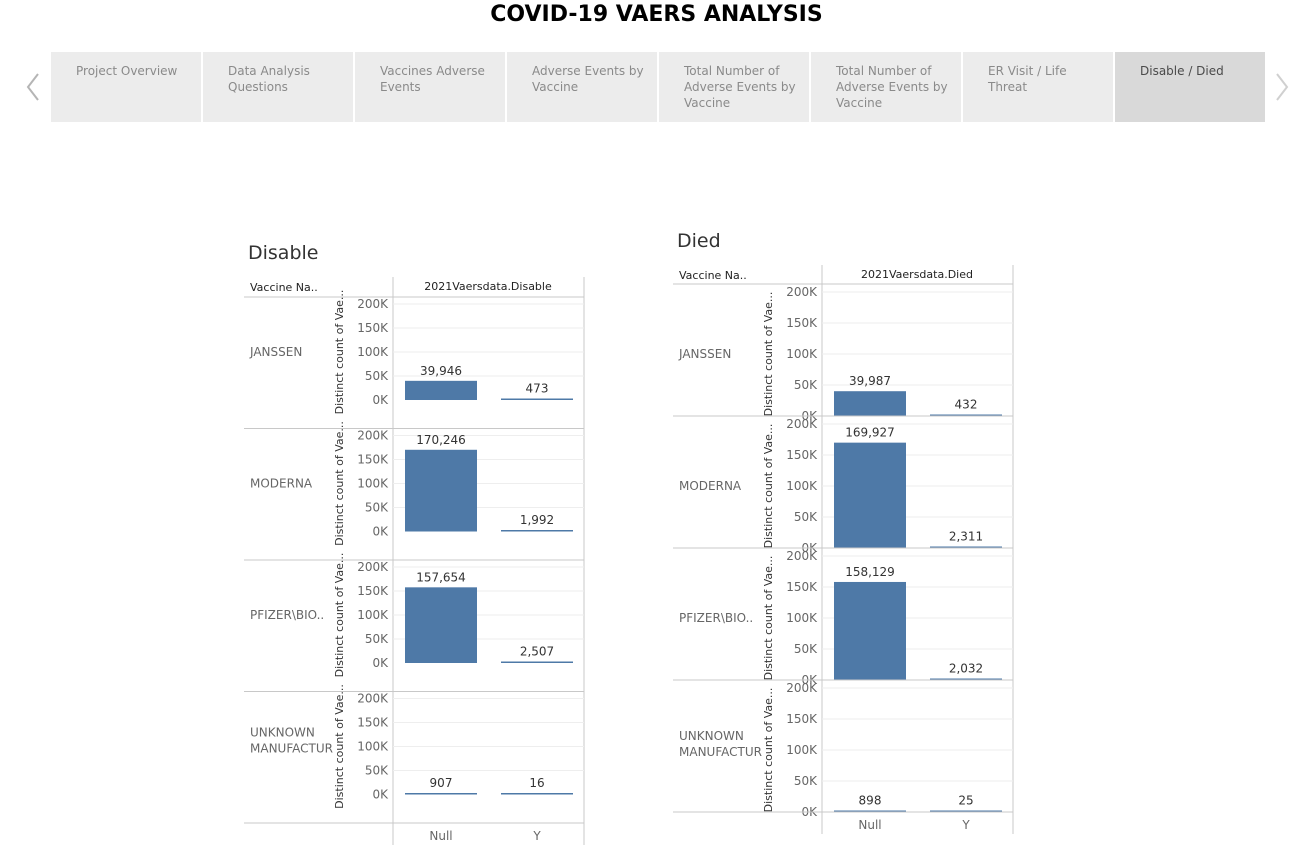 This screenshot has height=855, width=1313. I want to click on bar-moderna-null, so click(441, 490).